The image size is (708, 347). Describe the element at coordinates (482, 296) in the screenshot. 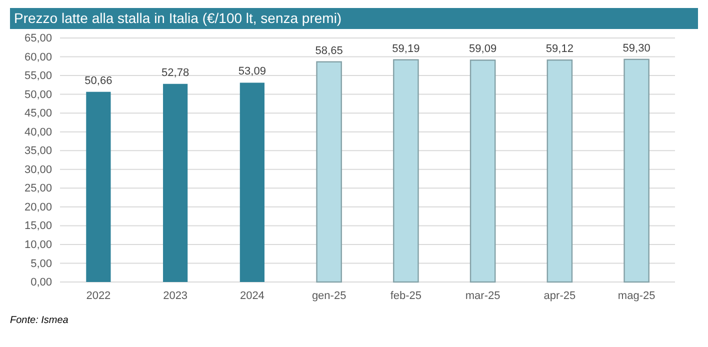

I see `x-tick-label: mar-25` at that location.